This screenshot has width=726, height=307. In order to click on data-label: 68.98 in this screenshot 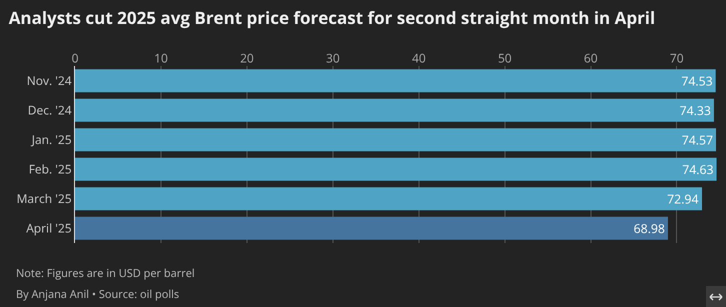, I will do `click(649, 228)`.